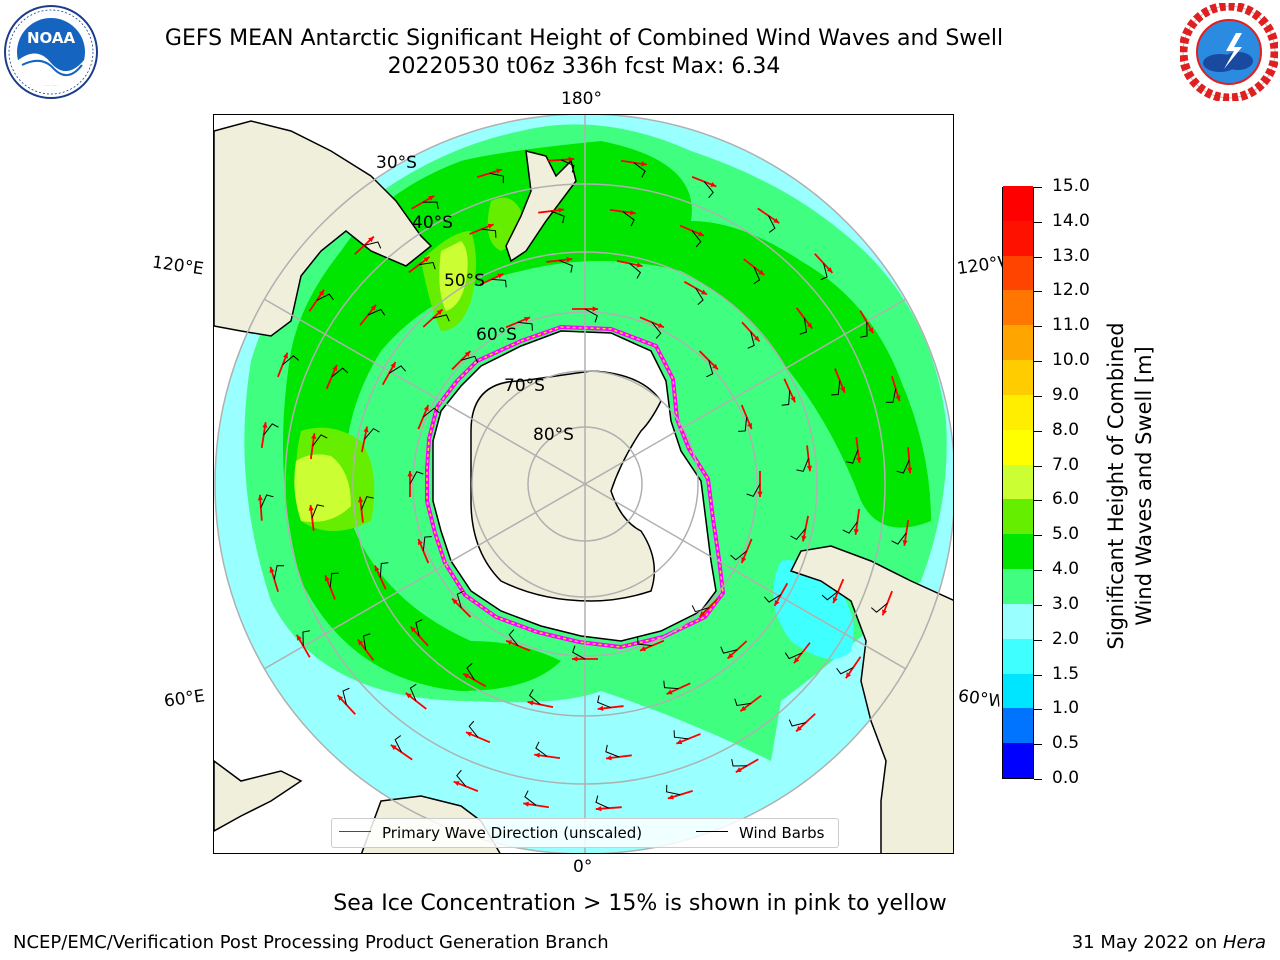  What do you see at coordinates (355, 831) in the screenshot?
I see `legend-wave-swatch` at bounding box center [355, 831].